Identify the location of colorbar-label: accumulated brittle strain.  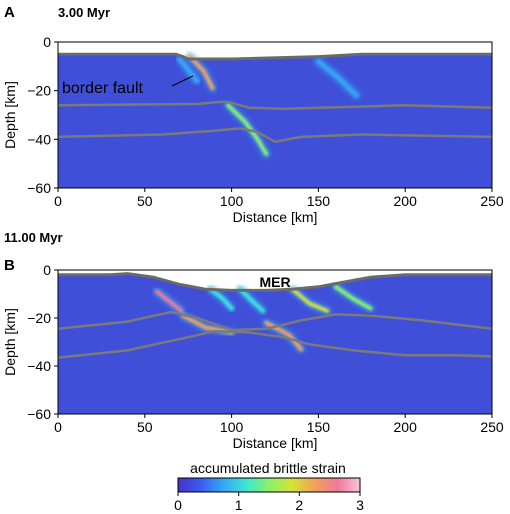
(268, 468).